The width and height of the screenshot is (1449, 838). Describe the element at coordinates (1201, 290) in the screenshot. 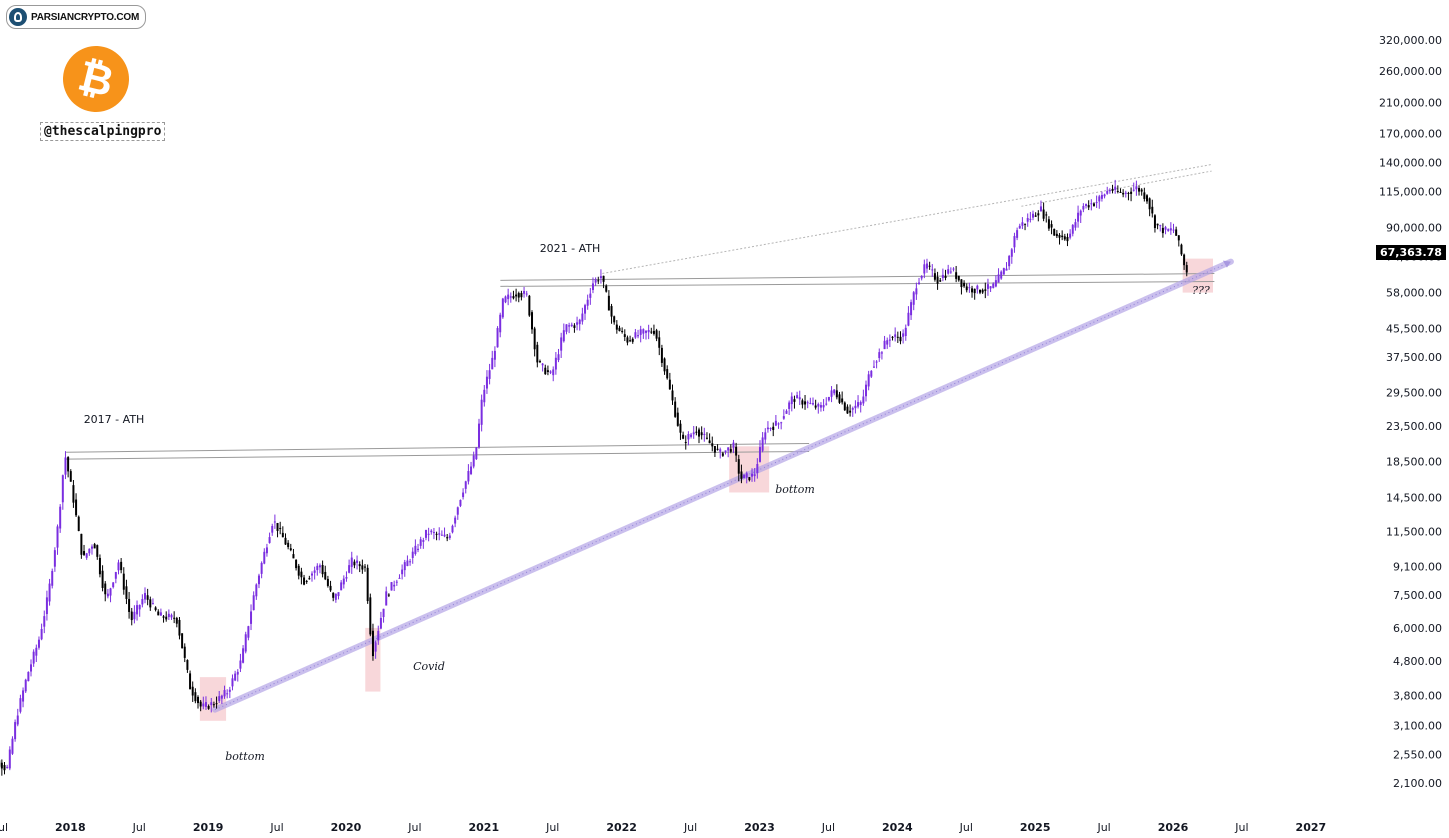

I see `annotation-question: ???` at that location.